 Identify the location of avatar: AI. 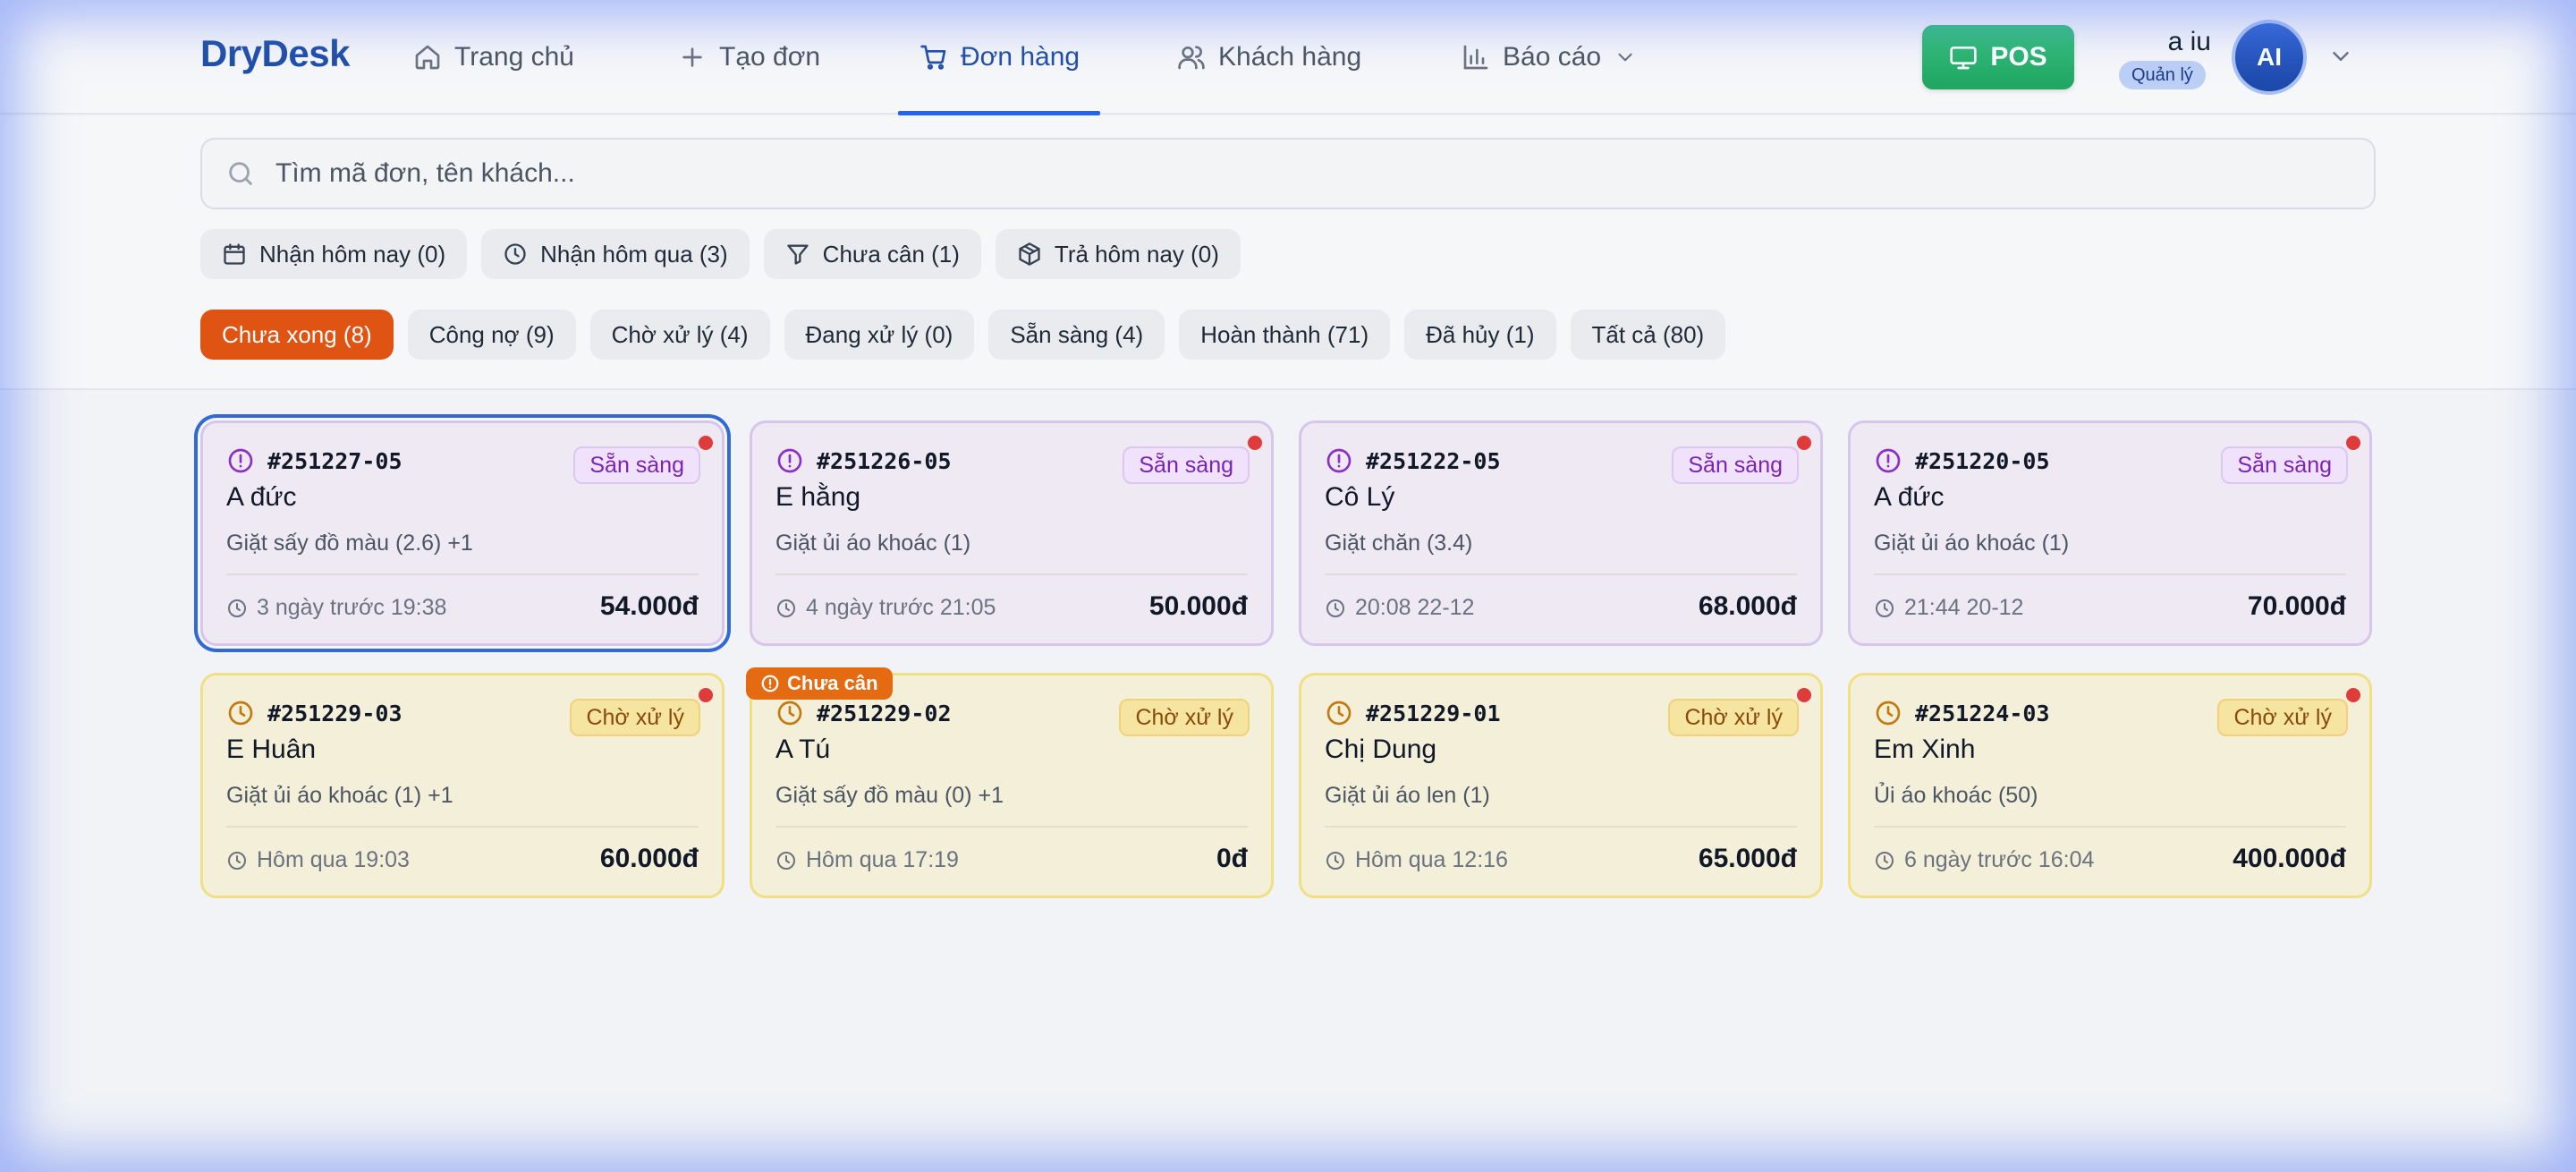
(2269, 58).